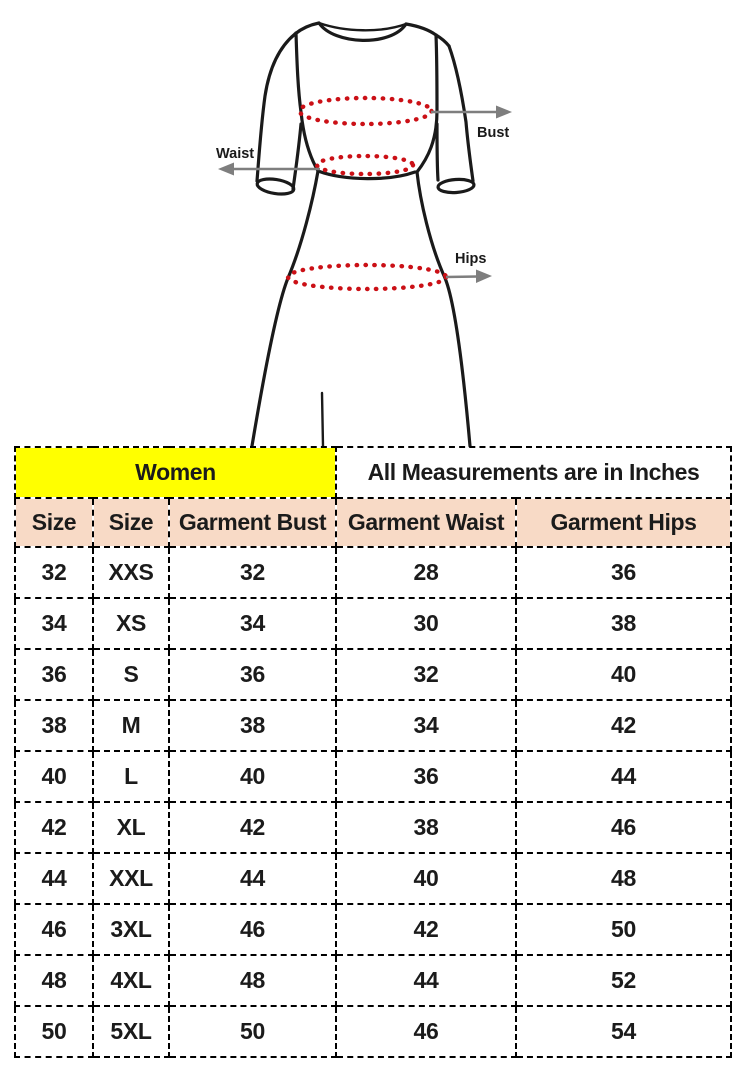 The height and width of the screenshot is (1080, 746). Describe the element at coordinates (285, 308) in the screenshot. I see `skirt-left-edge` at that location.